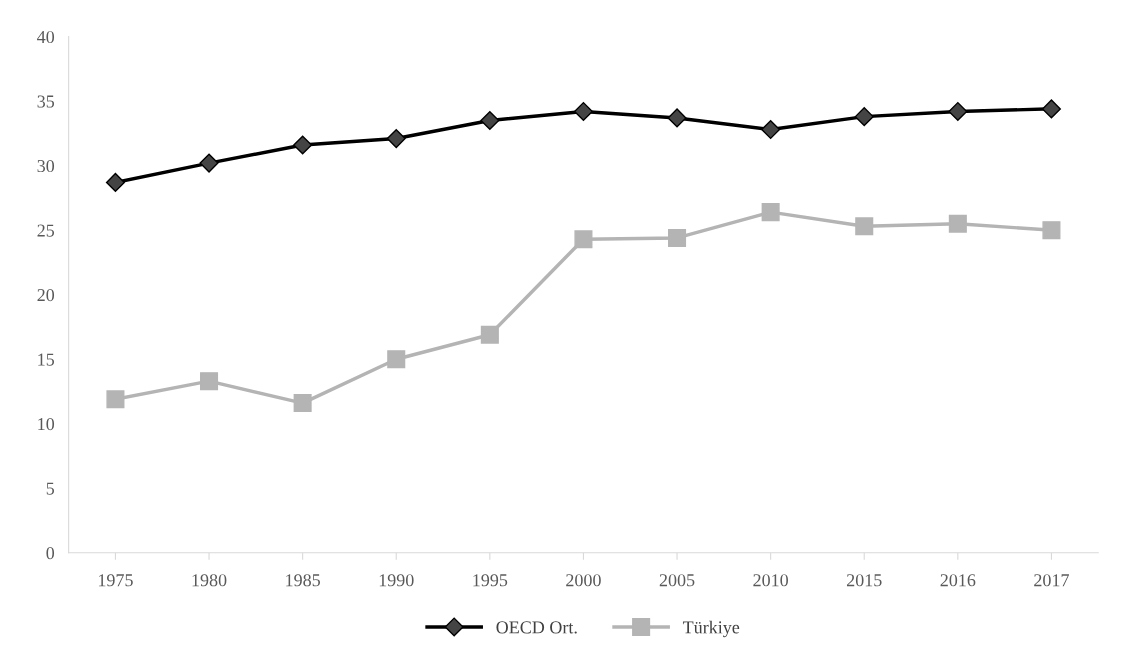 This screenshot has width=1144, height=666. Describe the element at coordinates (771, 580) in the screenshot. I see `x-tick-label: 2010` at that location.